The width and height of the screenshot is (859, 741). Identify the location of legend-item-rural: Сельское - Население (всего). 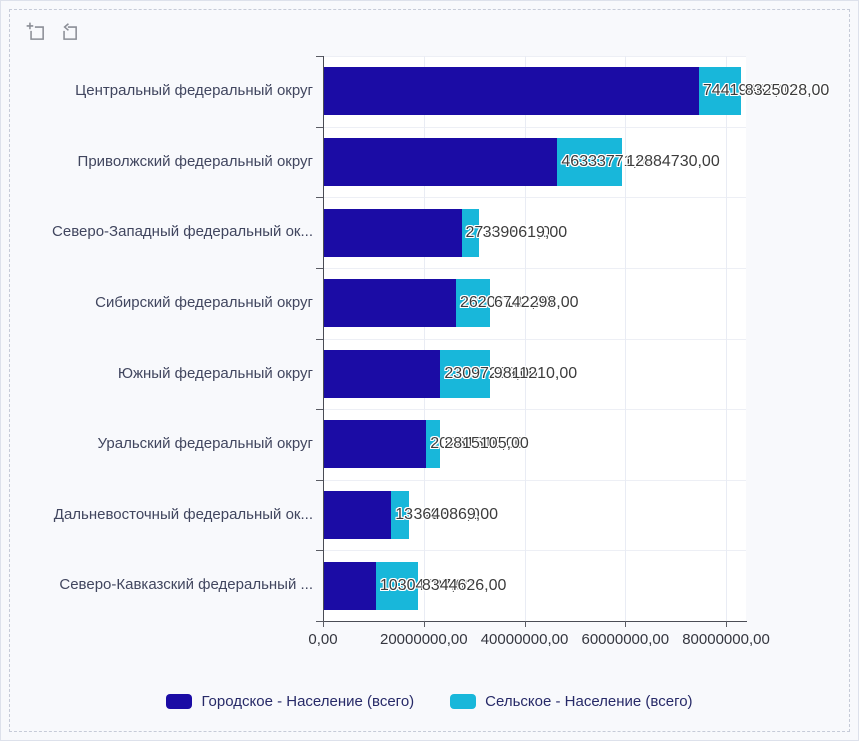
(571, 701).